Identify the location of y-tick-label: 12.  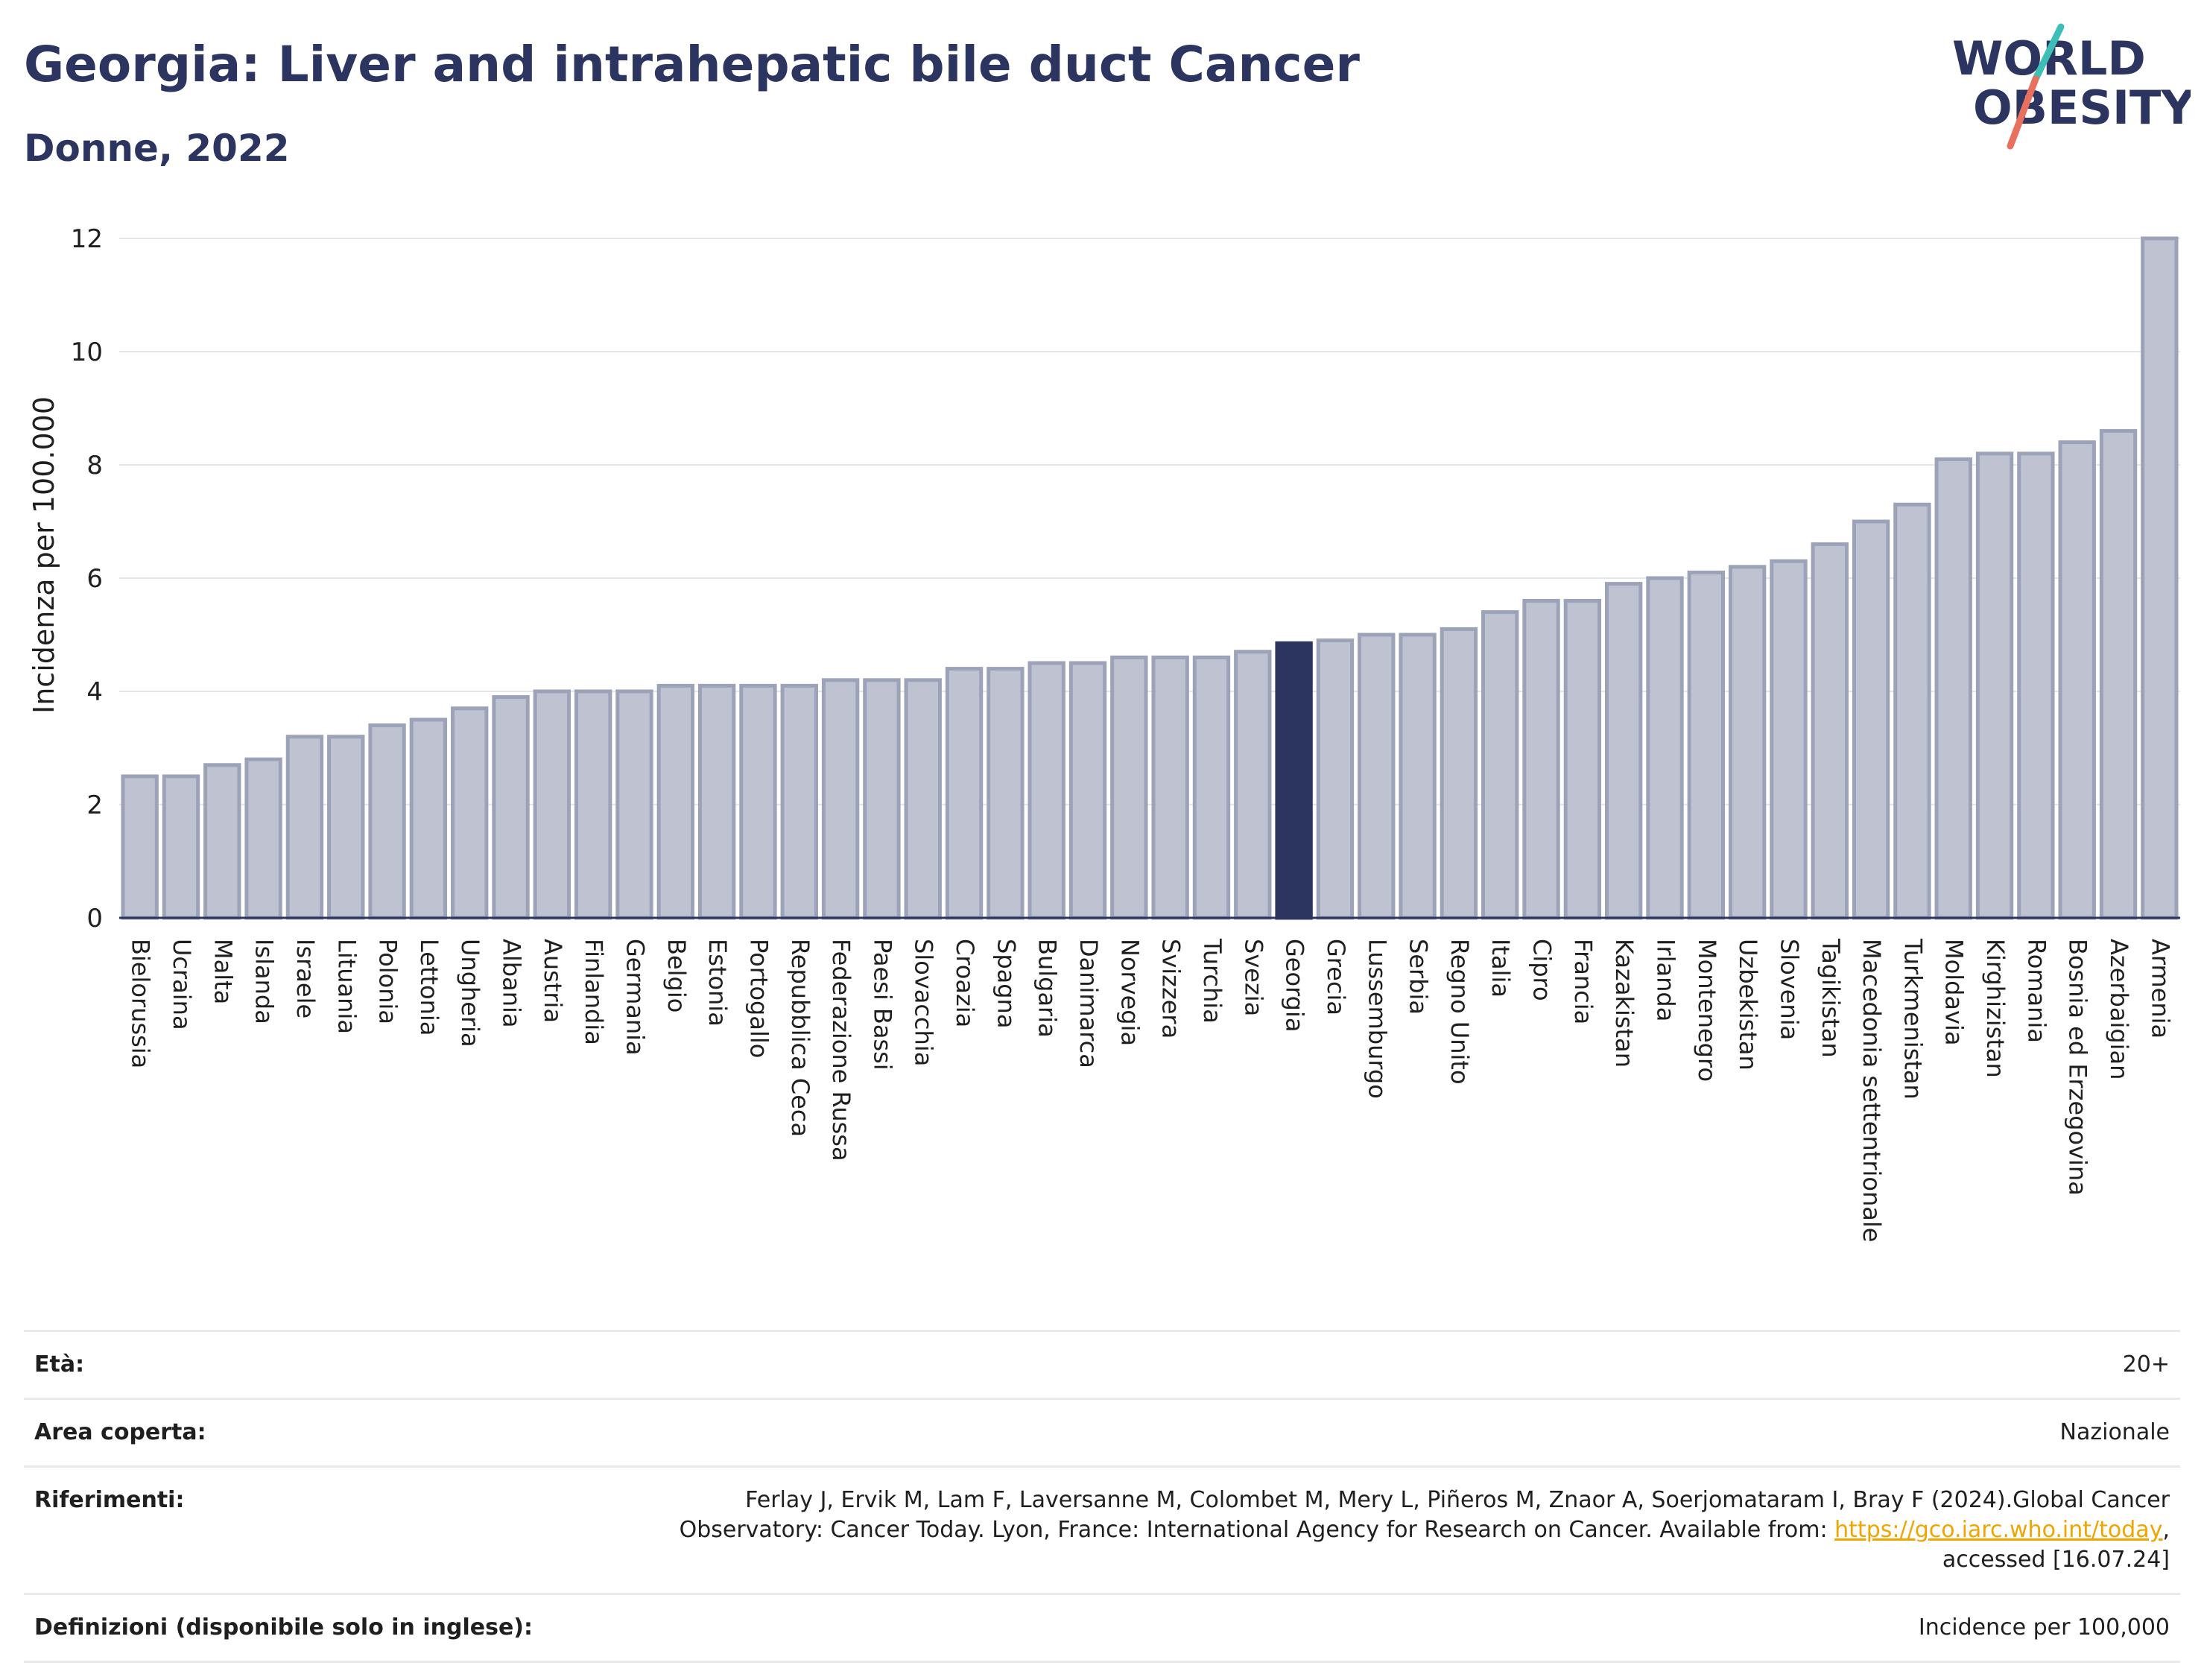
(87, 239).